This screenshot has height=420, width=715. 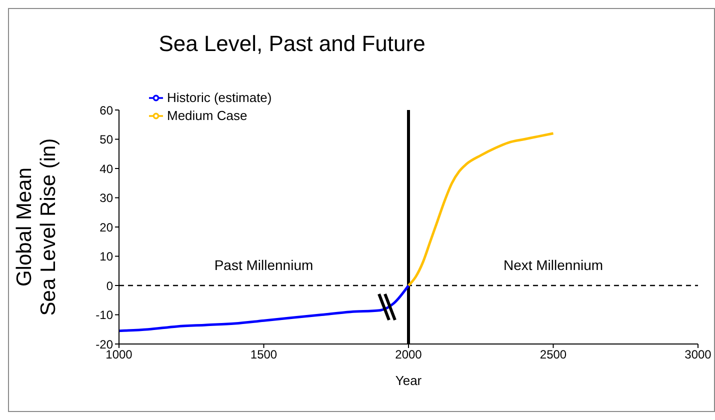 What do you see at coordinates (219, 97) in the screenshot?
I see `legend-label: Historic (estimate)` at bounding box center [219, 97].